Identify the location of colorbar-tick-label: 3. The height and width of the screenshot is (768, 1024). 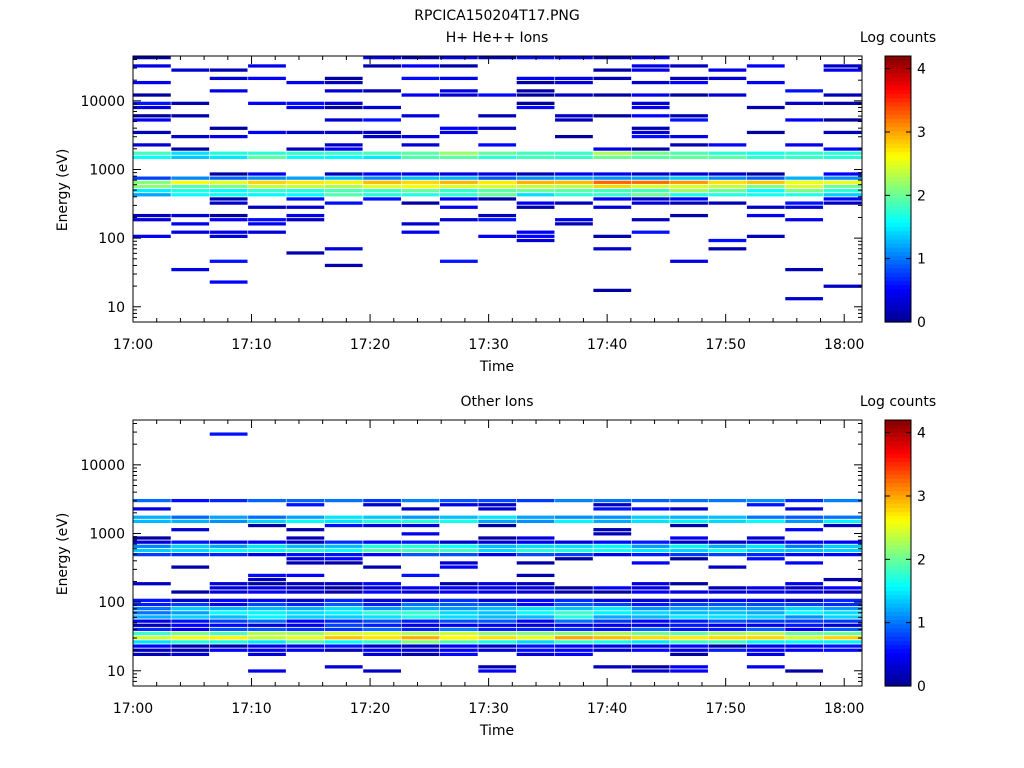
(921, 133).